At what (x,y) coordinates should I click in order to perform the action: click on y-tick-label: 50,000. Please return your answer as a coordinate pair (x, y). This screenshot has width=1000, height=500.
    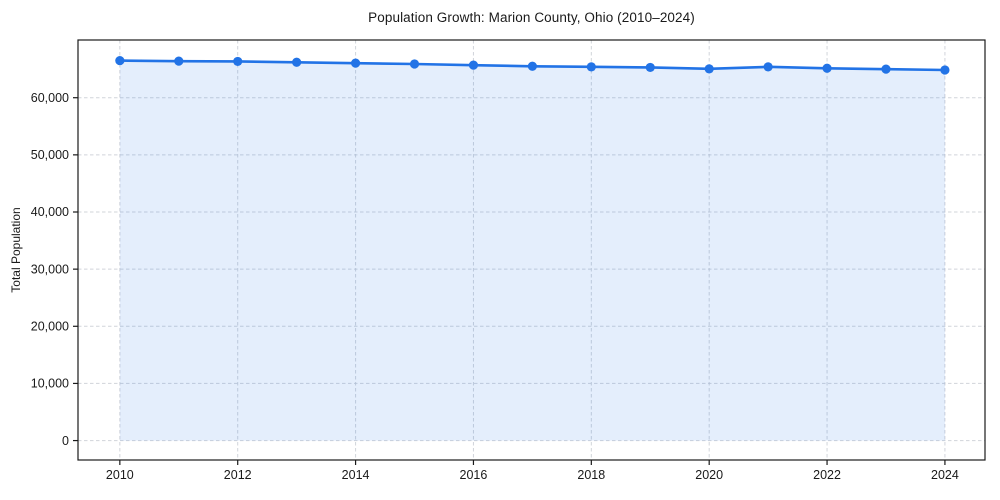
    Looking at the image, I should click on (50, 155).